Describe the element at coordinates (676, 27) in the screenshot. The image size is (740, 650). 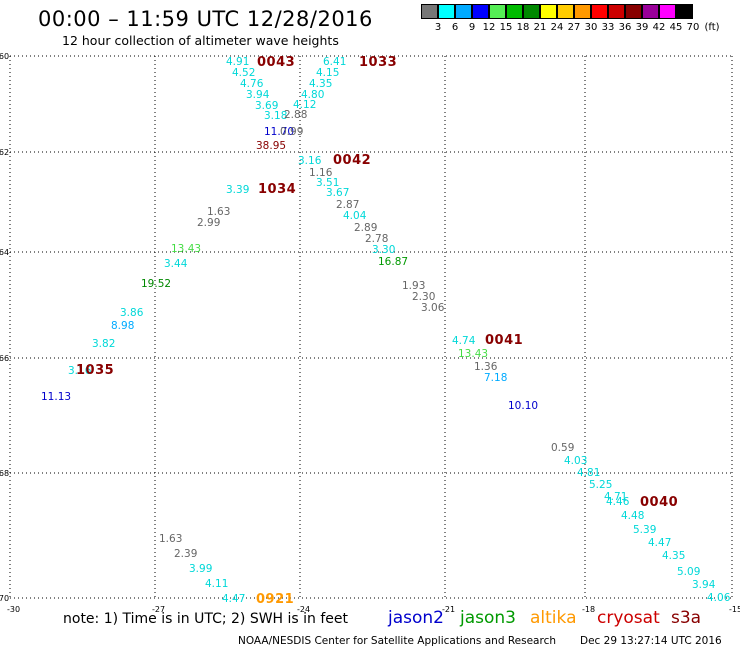
I see `color-scale-label: 45` at that location.